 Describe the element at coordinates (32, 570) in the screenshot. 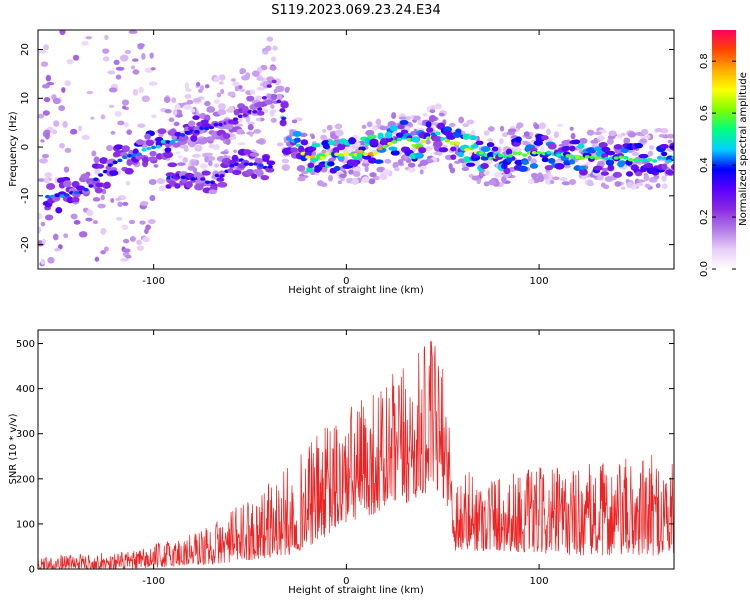

I see `y-tick-label: 0` at that location.